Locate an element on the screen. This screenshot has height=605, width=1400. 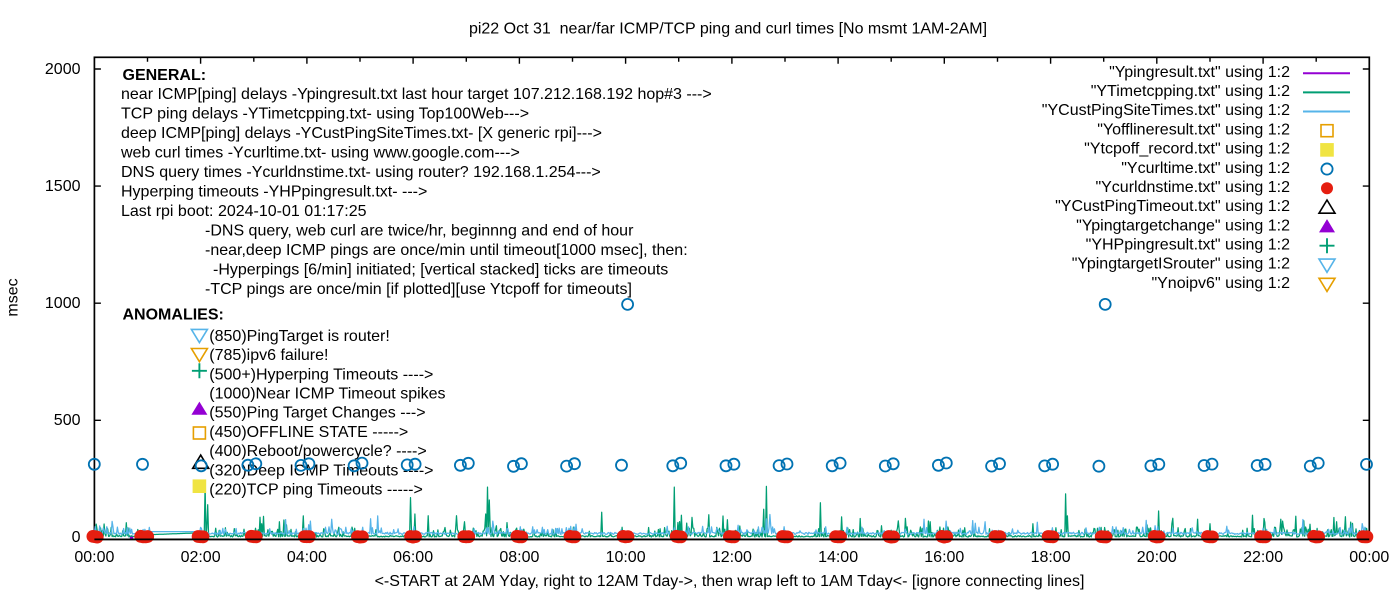
svg-text: 06:00 is located at coordinates (413, 557).